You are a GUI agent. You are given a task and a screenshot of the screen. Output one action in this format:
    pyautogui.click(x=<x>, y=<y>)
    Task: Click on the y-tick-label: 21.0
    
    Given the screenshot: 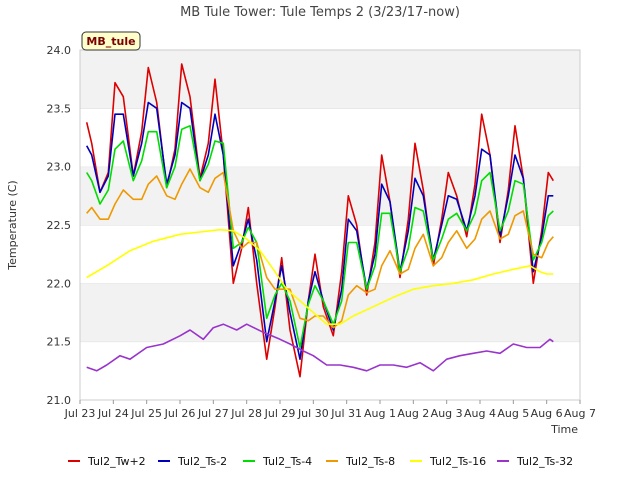 What is the action you would take?
    pyautogui.click(x=59, y=400)
    